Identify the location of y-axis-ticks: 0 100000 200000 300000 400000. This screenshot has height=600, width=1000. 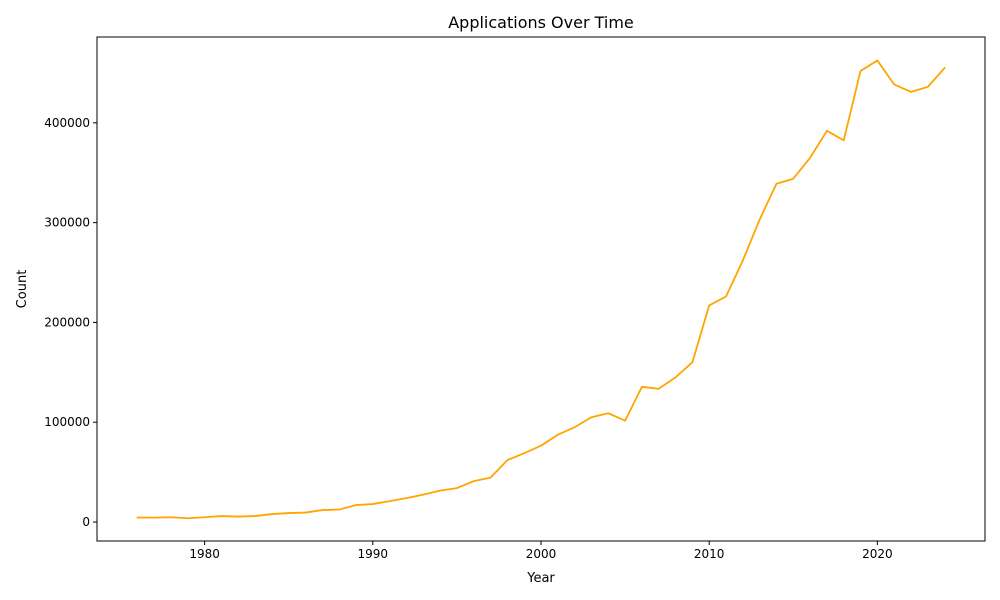
(70, 322).